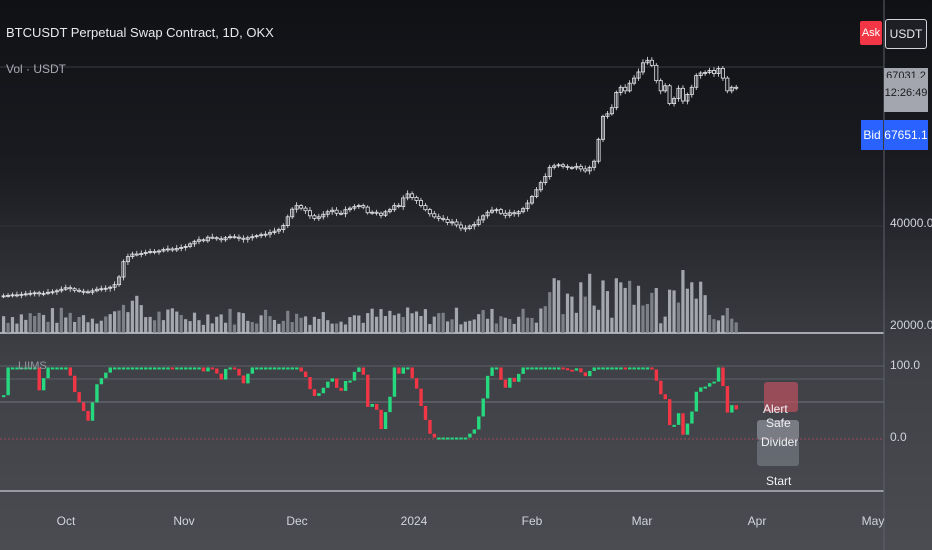 Image resolution: width=932 pixels, height=550 pixels. Describe the element at coordinates (873, 521) in the screenshot. I see `month-may: May` at that location.